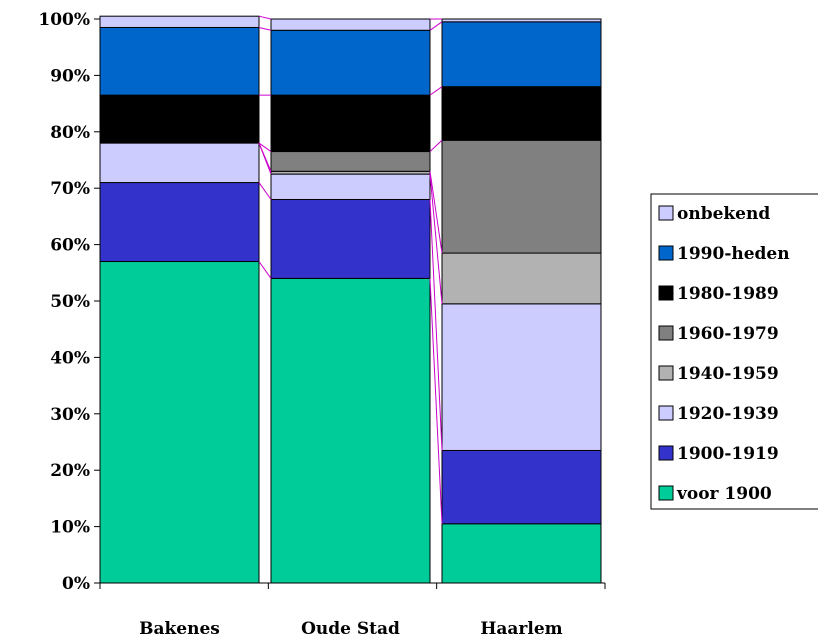 This screenshot has width=818, height=641. I want to click on bar-segment-onbekend-haarlem, so click(521, 20).